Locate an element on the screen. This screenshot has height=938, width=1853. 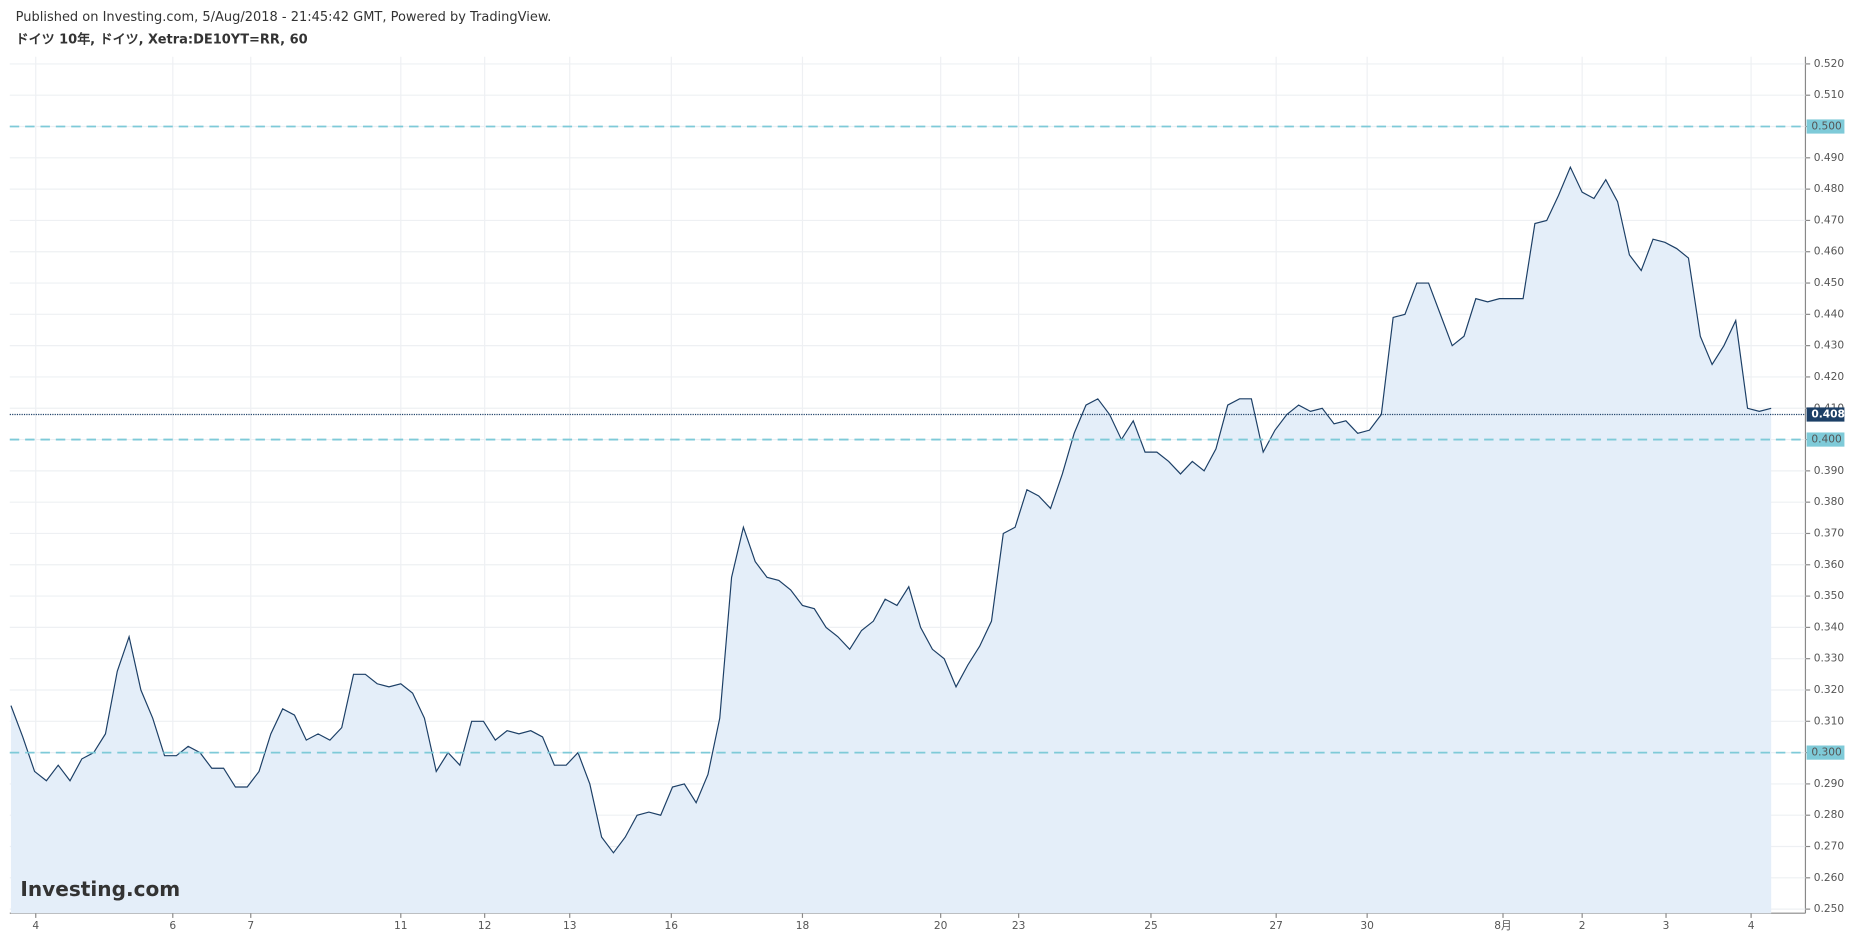
y-tick-label: 0.480 is located at coordinates (1829, 188).